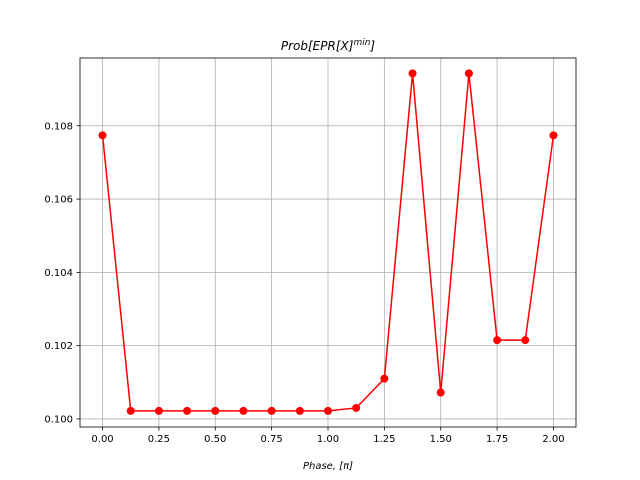  Describe the element at coordinates (384, 439) in the screenshot. I see `x-tick-label: 1.25` at that location.